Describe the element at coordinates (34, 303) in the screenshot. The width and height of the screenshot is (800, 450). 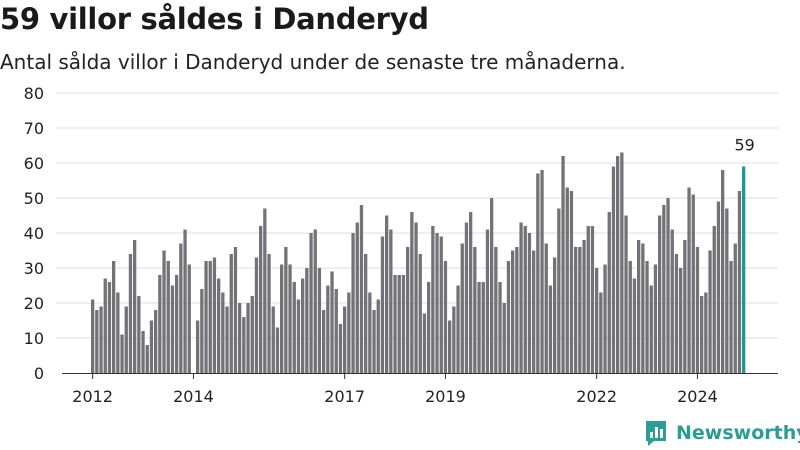
I see `y-tick-label: 20` at that location.